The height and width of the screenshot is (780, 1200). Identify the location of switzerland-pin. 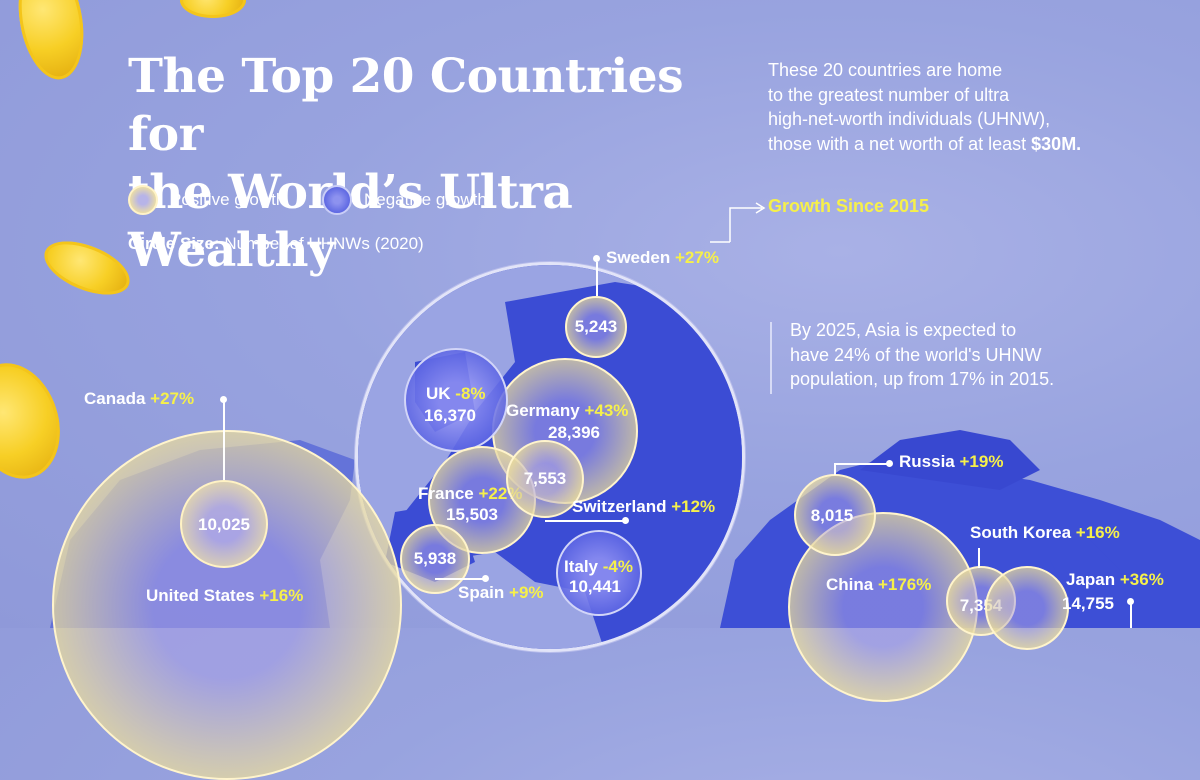
(625, 520).